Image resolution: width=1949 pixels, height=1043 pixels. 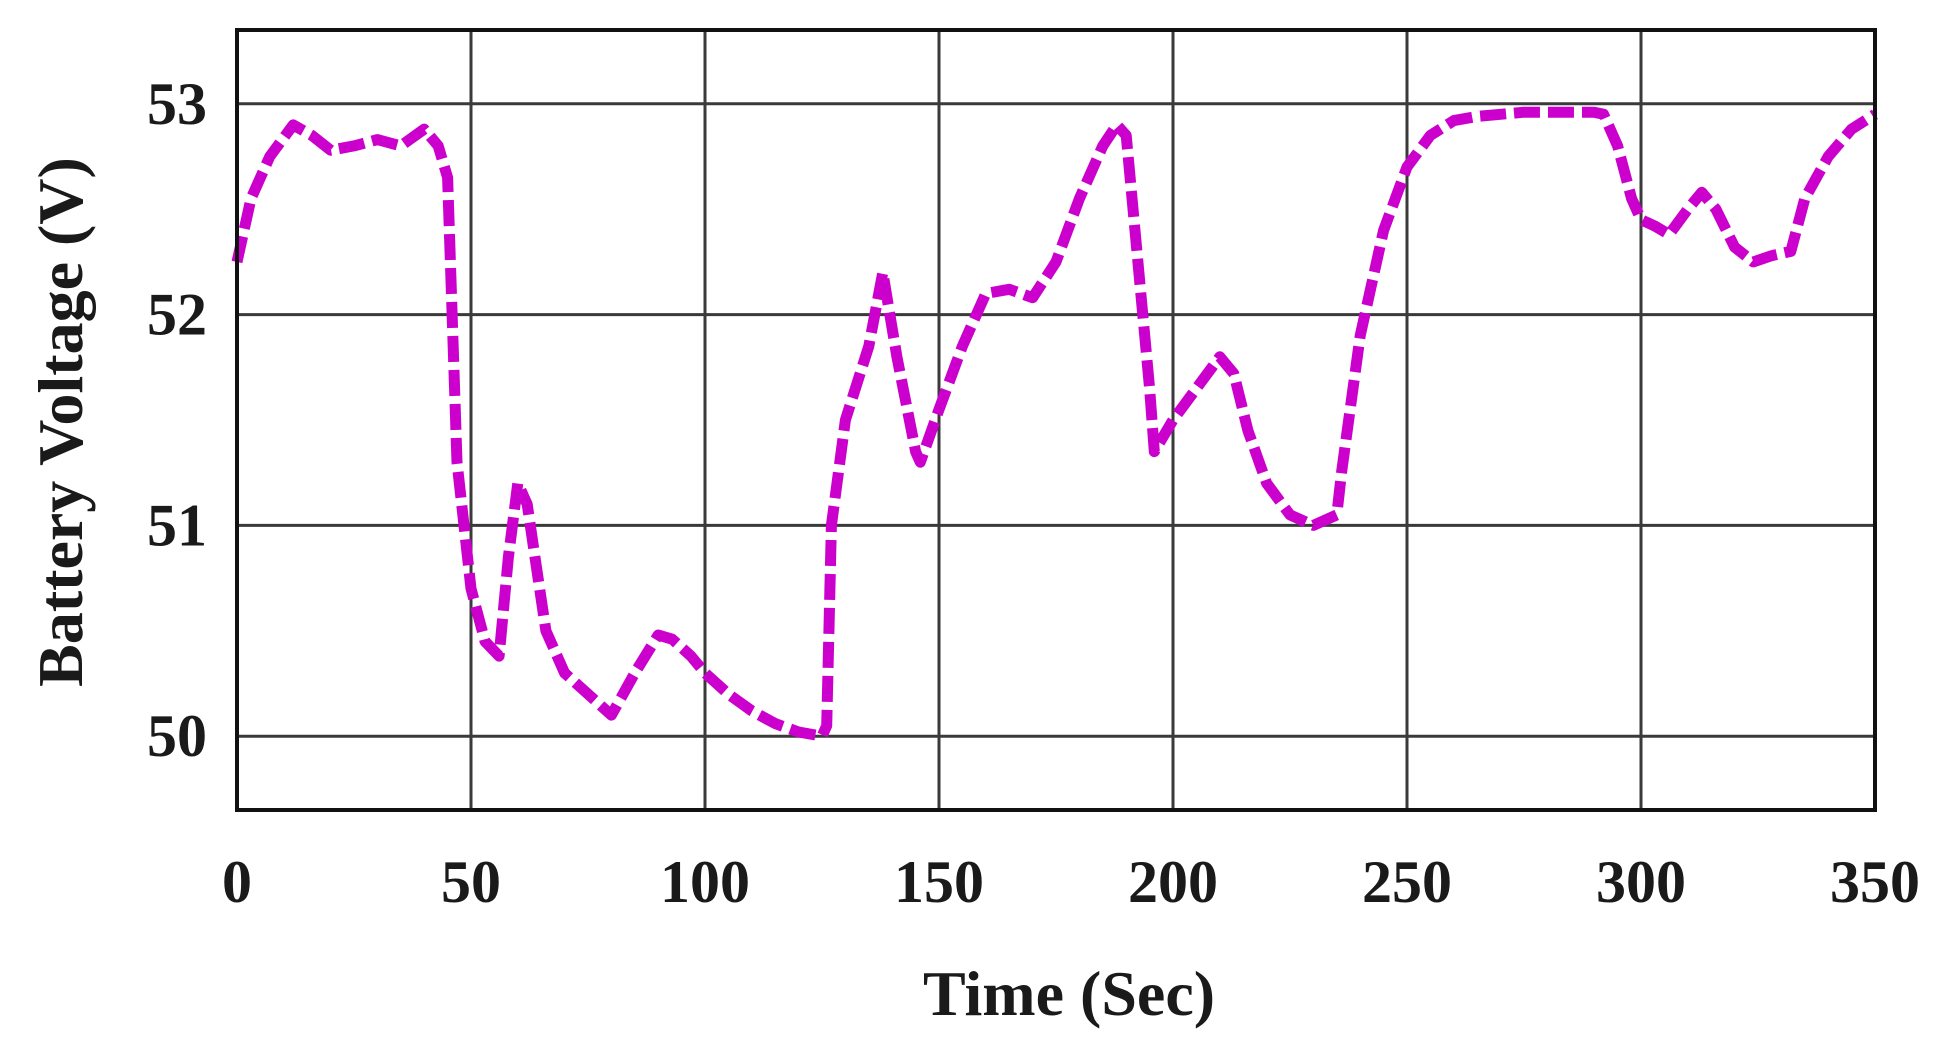 What do you see at coordinates (177, 420) in the screenshot?
I see `y-tick-labels: 50 51 52 53` at bounding box center [177, 420].